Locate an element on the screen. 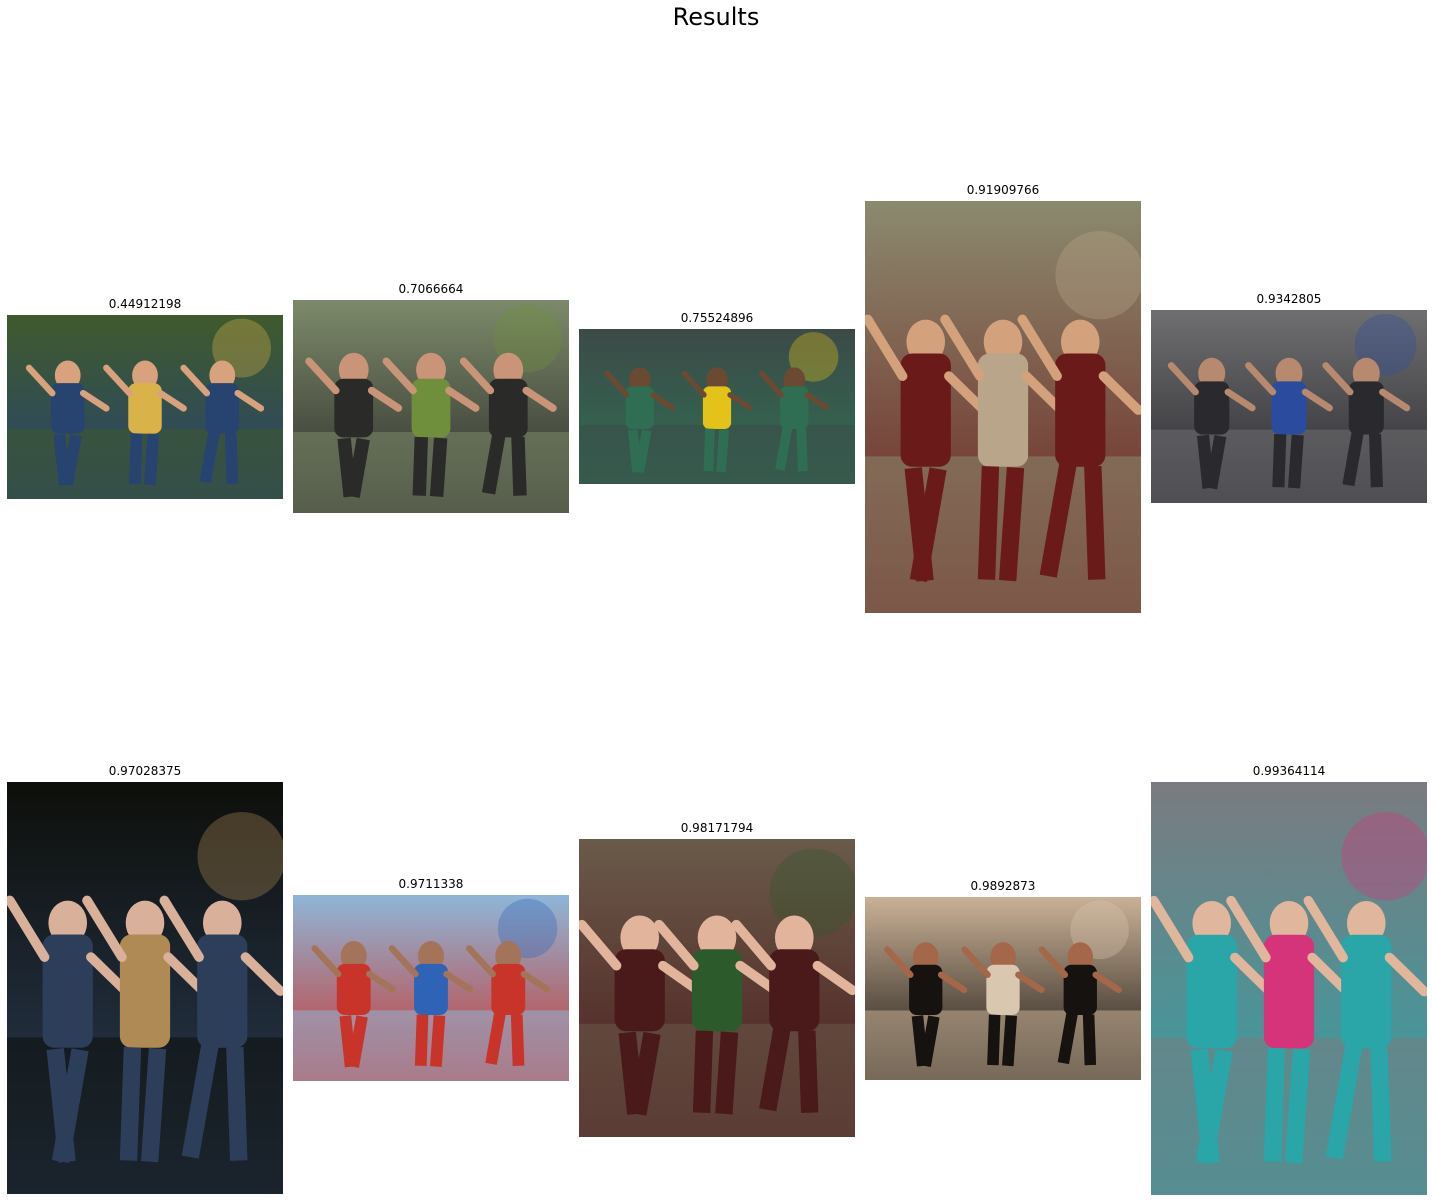 Image resolution: width=1432 pixels, height=1202 pixels. result-cell: 0.98171794 is located at coordinates (717, 979).